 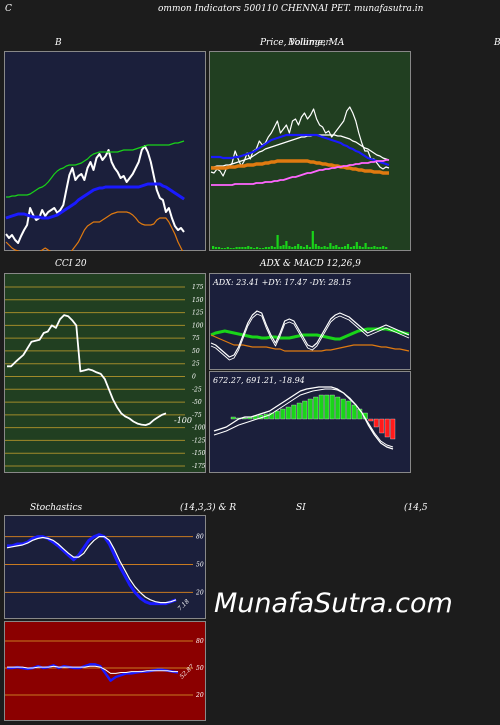 What do you see at coordinates (300, 151) in the screenshot?
I see `pv-ma-white_1-line` at bounding box center [300, 151].